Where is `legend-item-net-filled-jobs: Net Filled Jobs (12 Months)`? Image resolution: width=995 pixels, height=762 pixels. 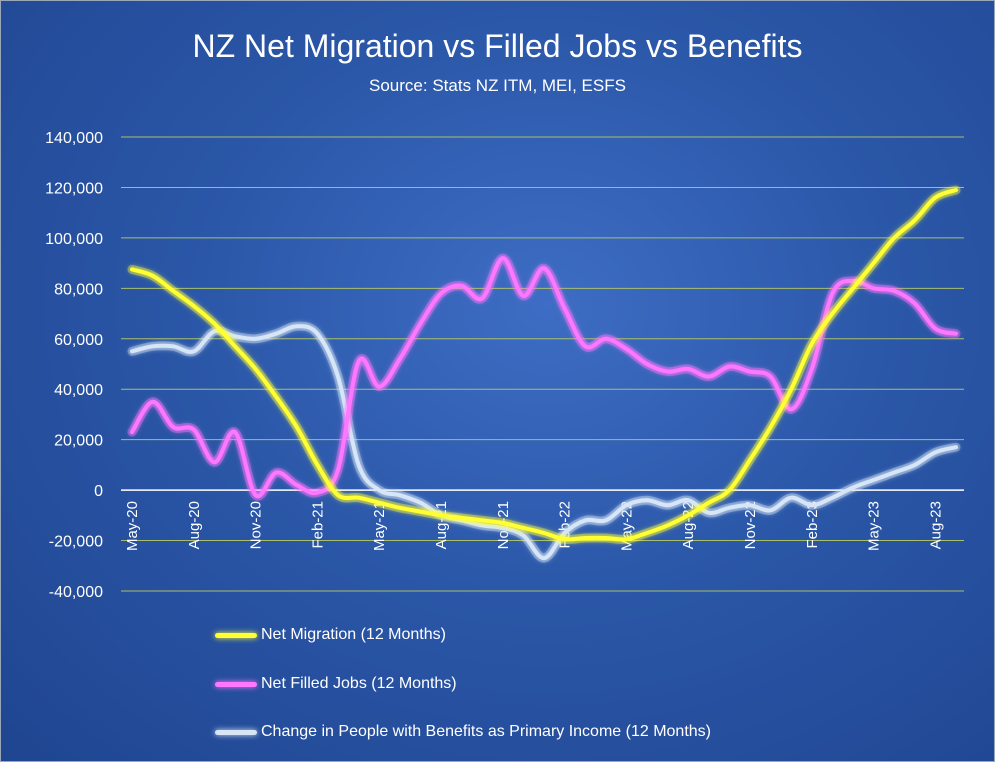
legend-item-net-filled-jobs: Net Filled Jobs (12 Months) is located at coordinates (336, 684).